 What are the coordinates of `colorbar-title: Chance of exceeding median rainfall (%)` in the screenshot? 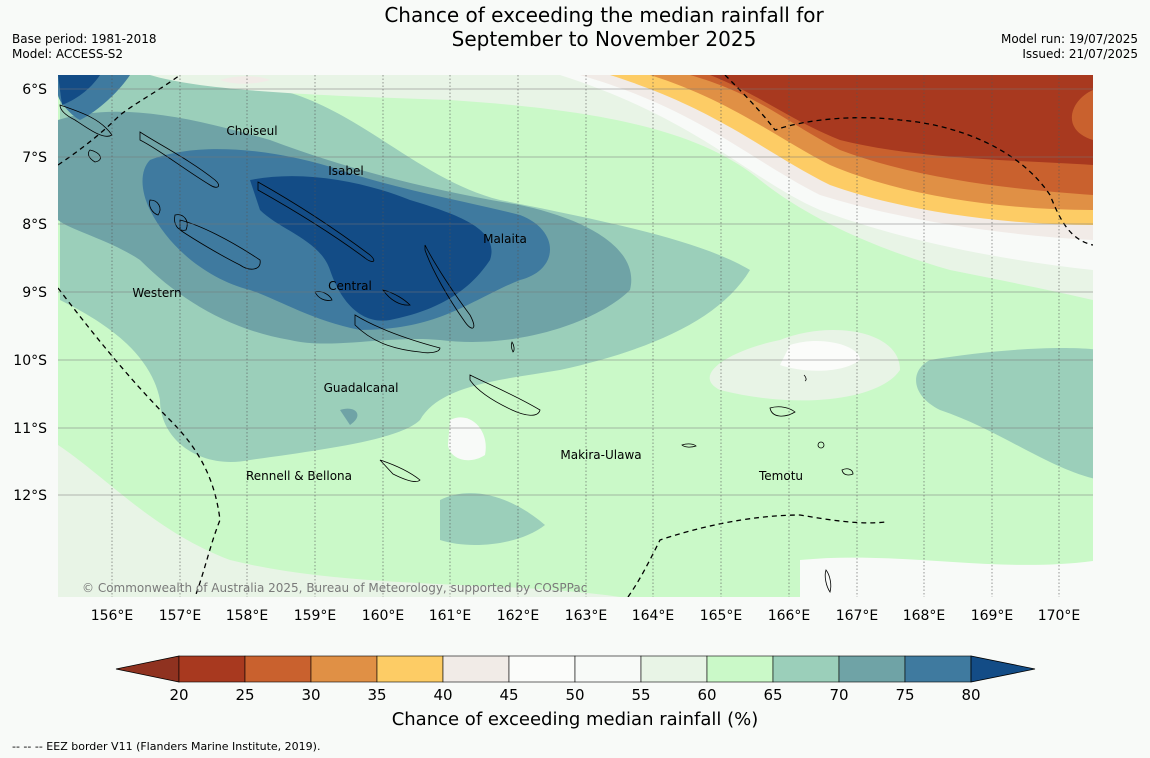 It's located at (575, 719).